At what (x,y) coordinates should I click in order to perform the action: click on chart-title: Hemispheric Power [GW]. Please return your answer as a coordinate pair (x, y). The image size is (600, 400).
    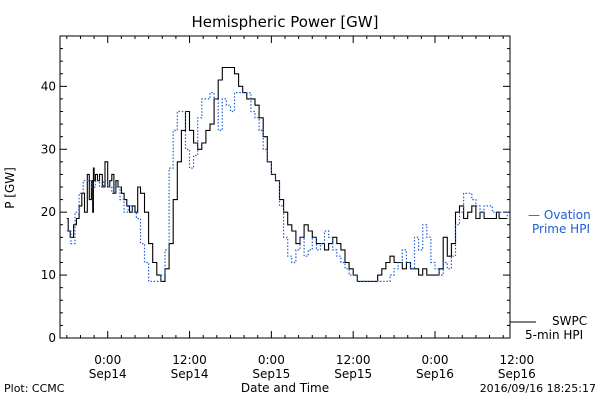
    Looking at the image, I should click on (285, 22).